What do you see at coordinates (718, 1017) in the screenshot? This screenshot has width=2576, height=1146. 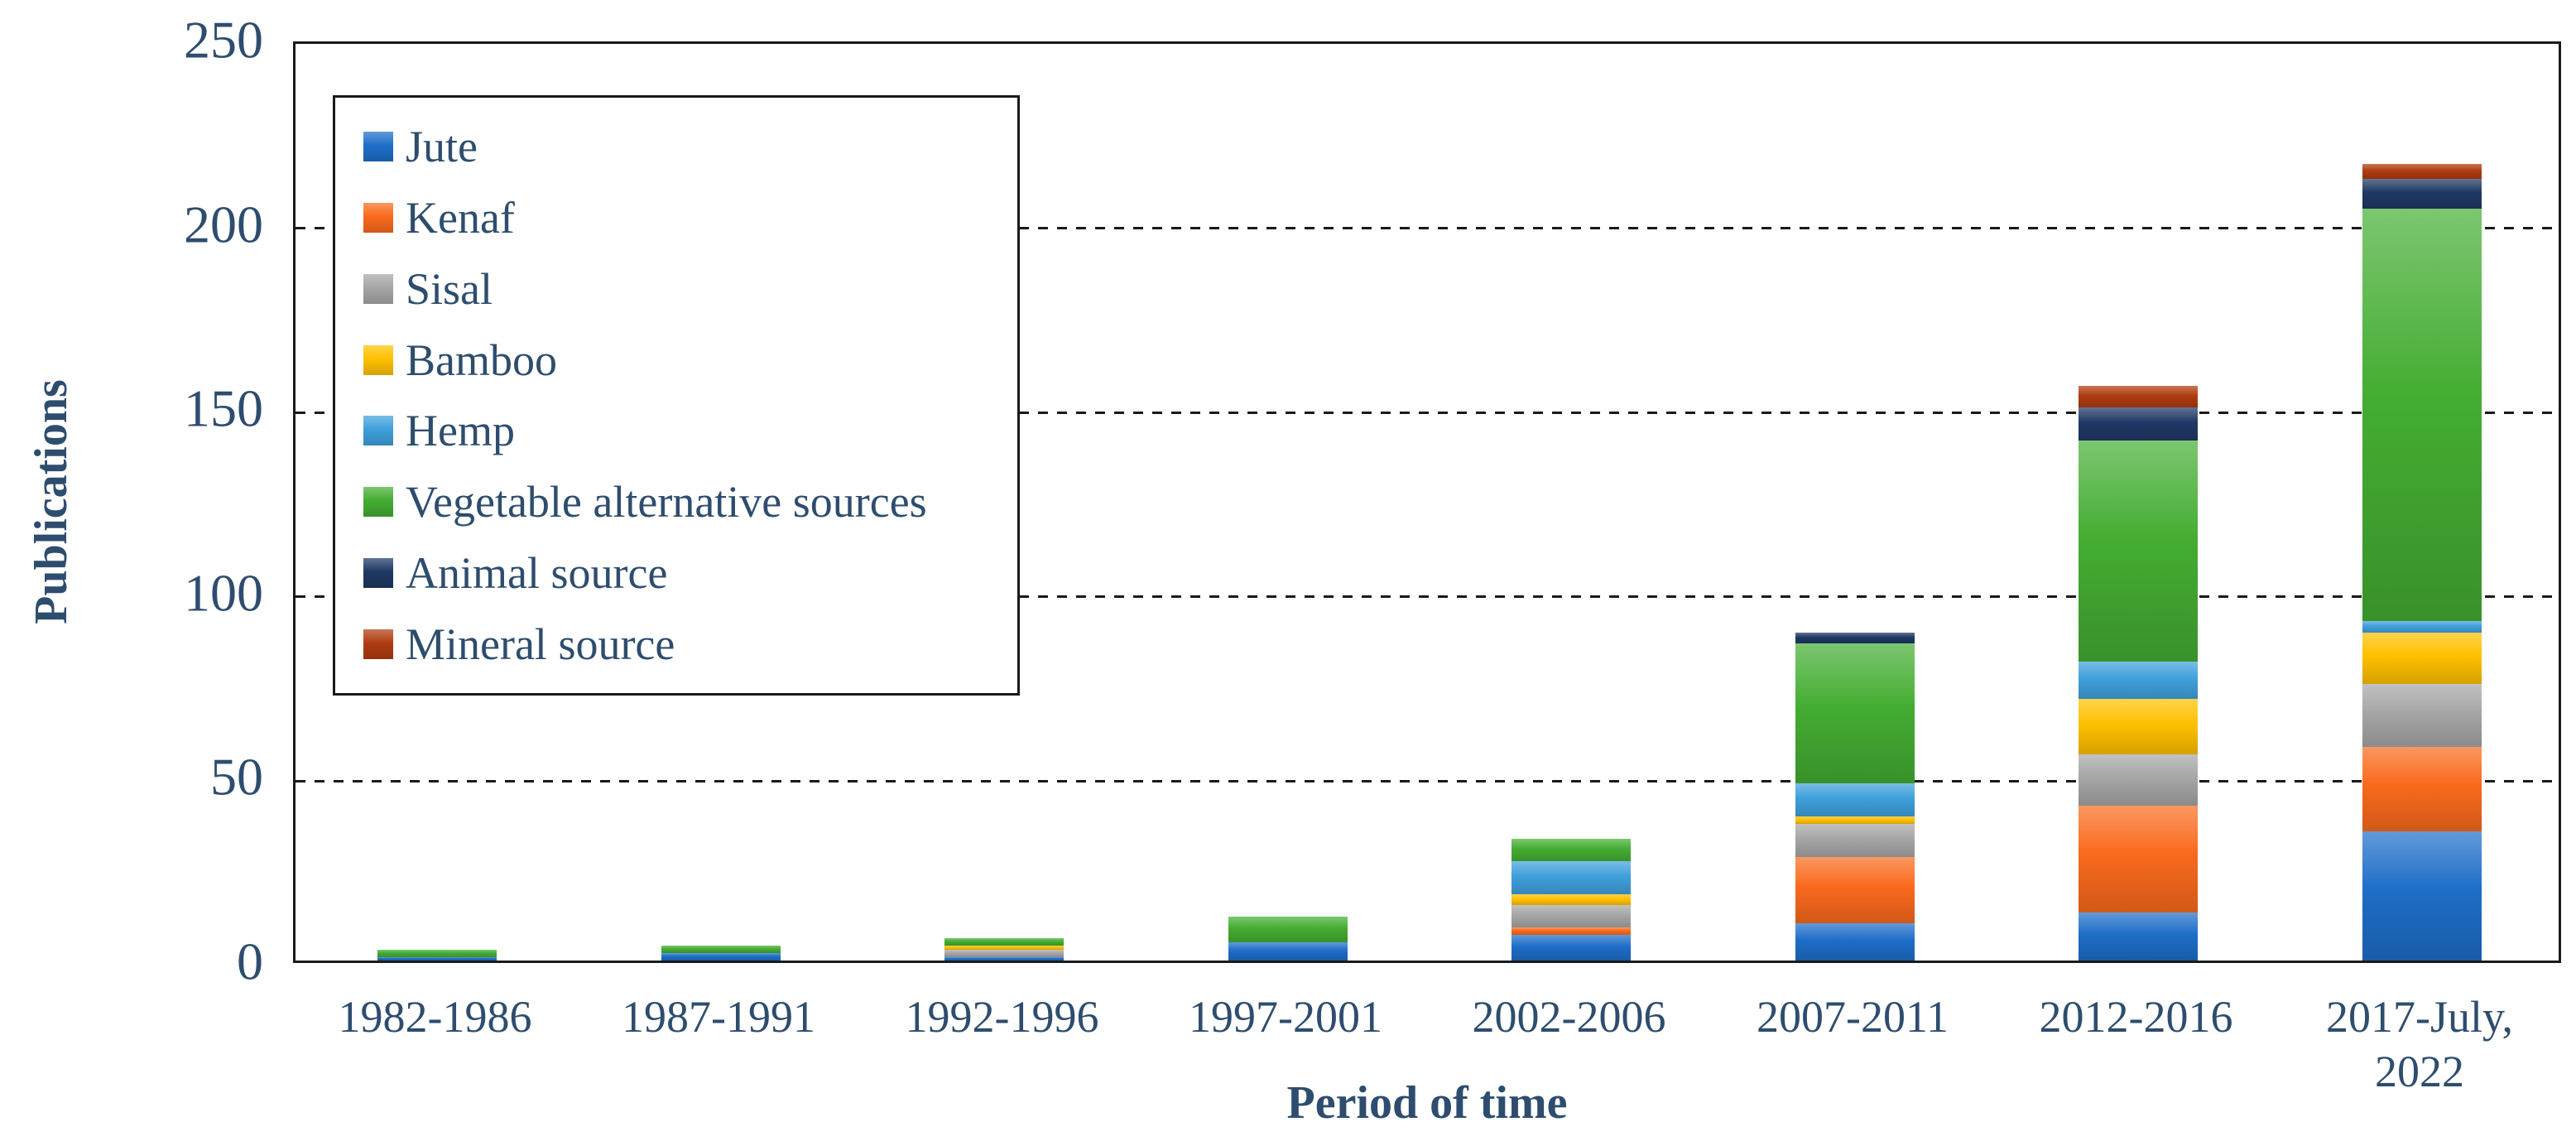 I see `x-tick-label-1987-1991: 1987-1991` at bounding box center [718, 1017].